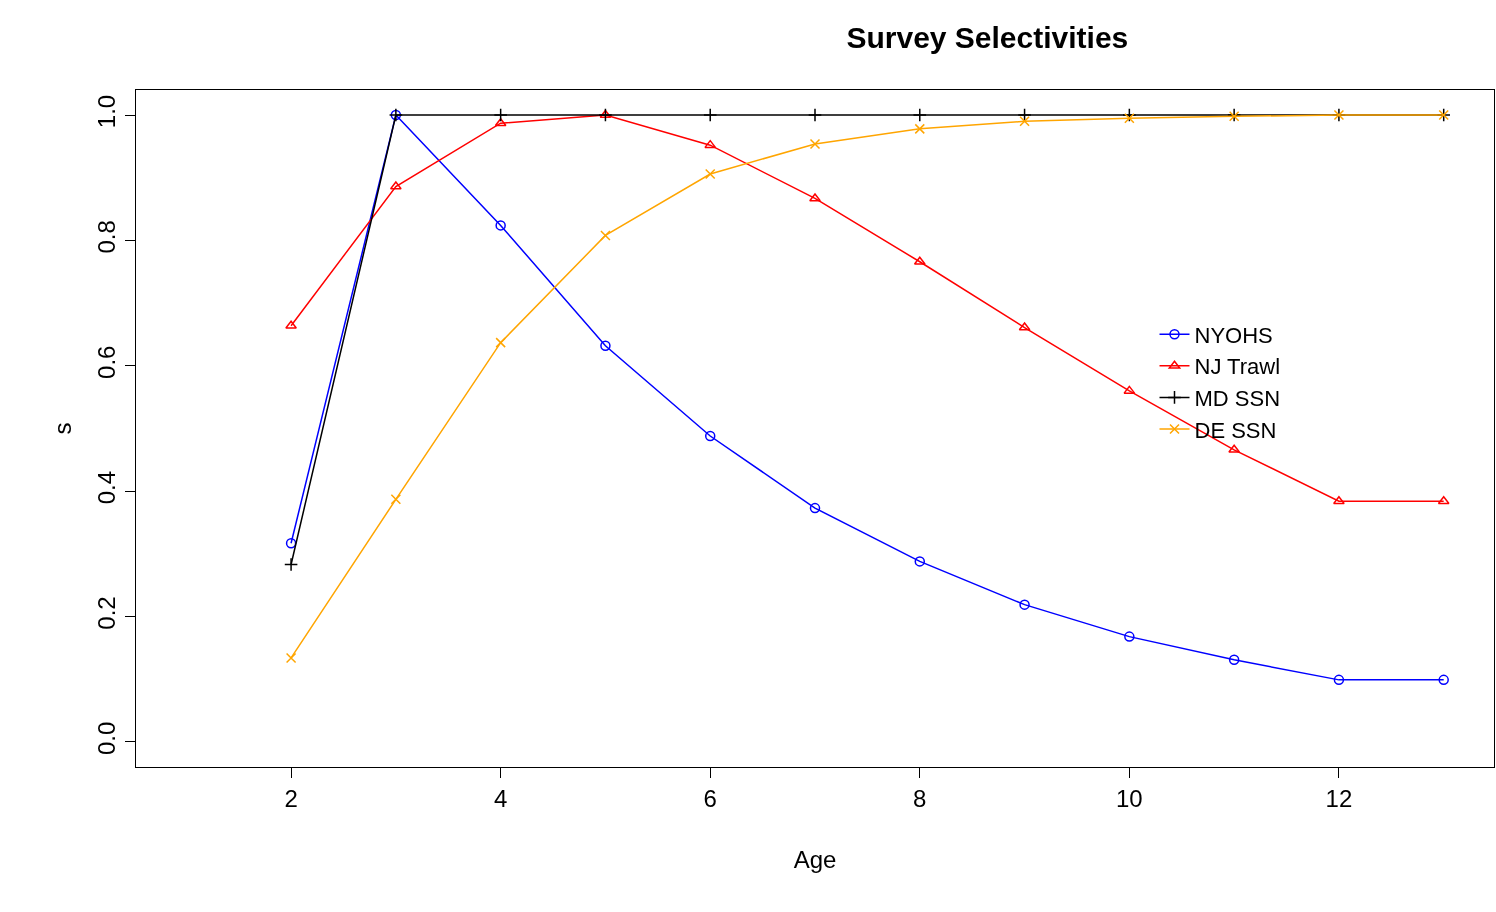 The width and height of the screenshot is (1496, 912). I want to click on legend-label: NJ Trawl, so click(1237, 367).